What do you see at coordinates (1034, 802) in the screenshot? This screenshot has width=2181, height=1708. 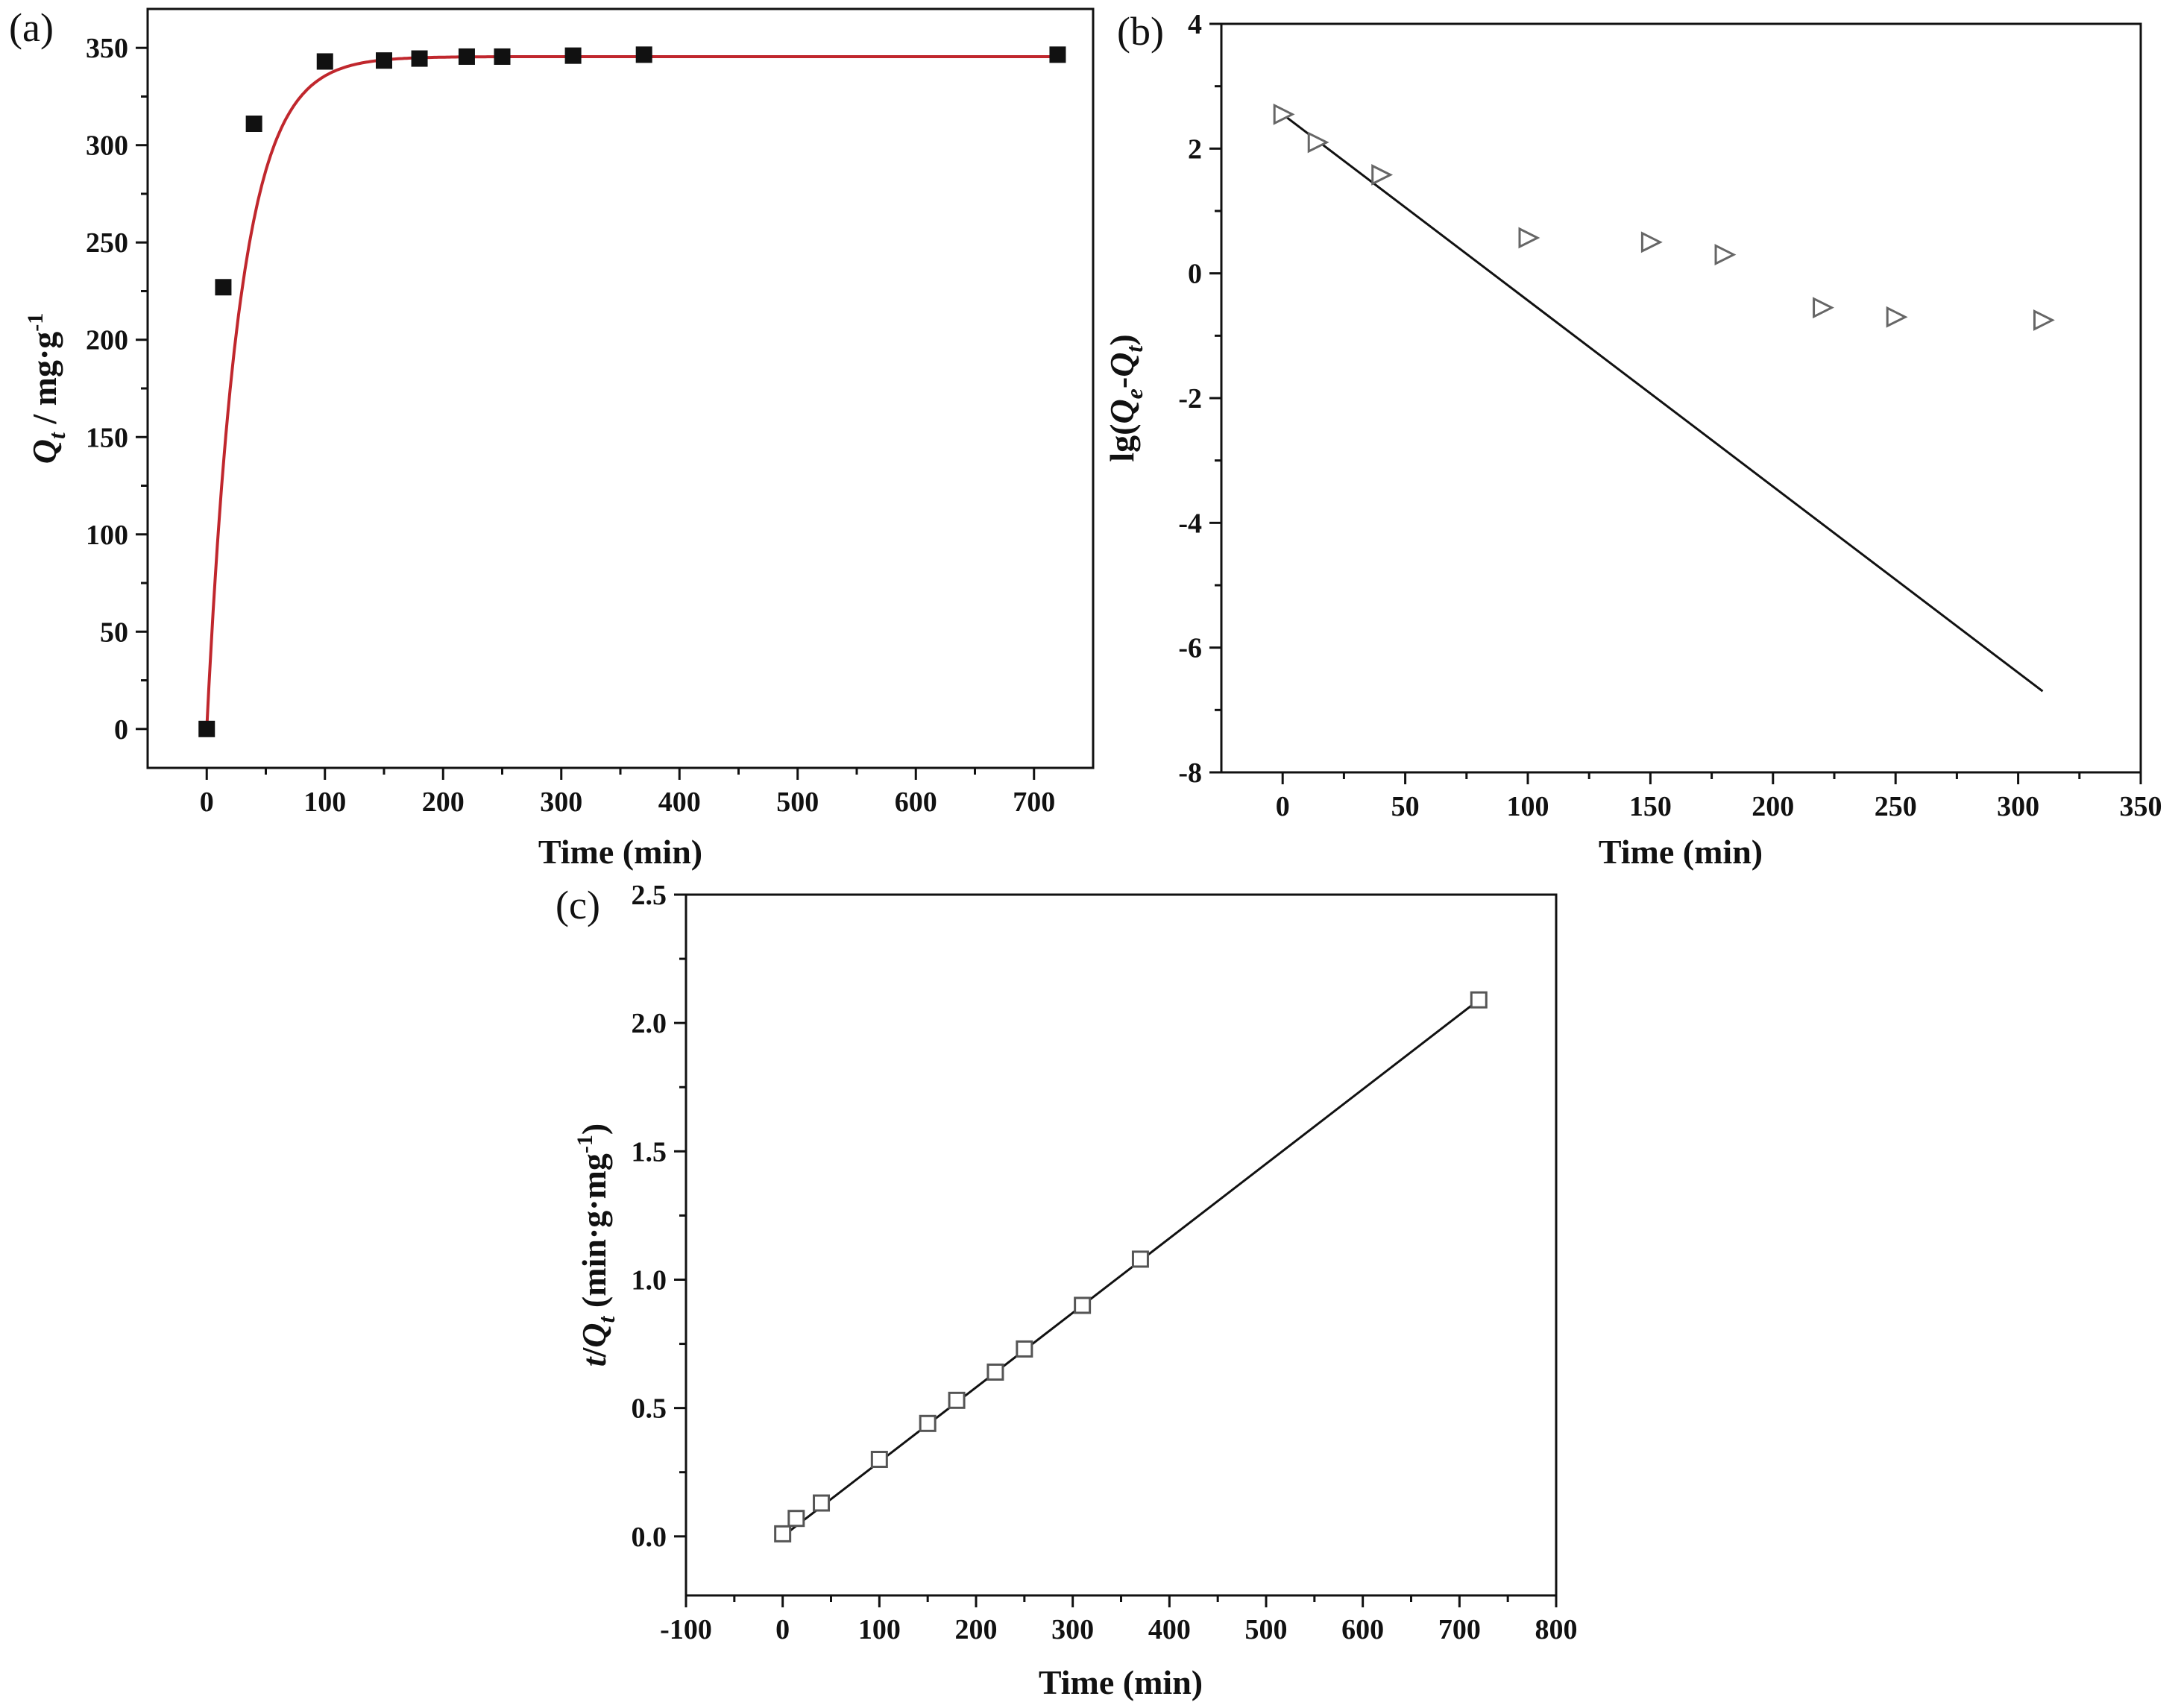 I see `panel-a-x-tick-label: 700` at bounding box center [1034, 802].